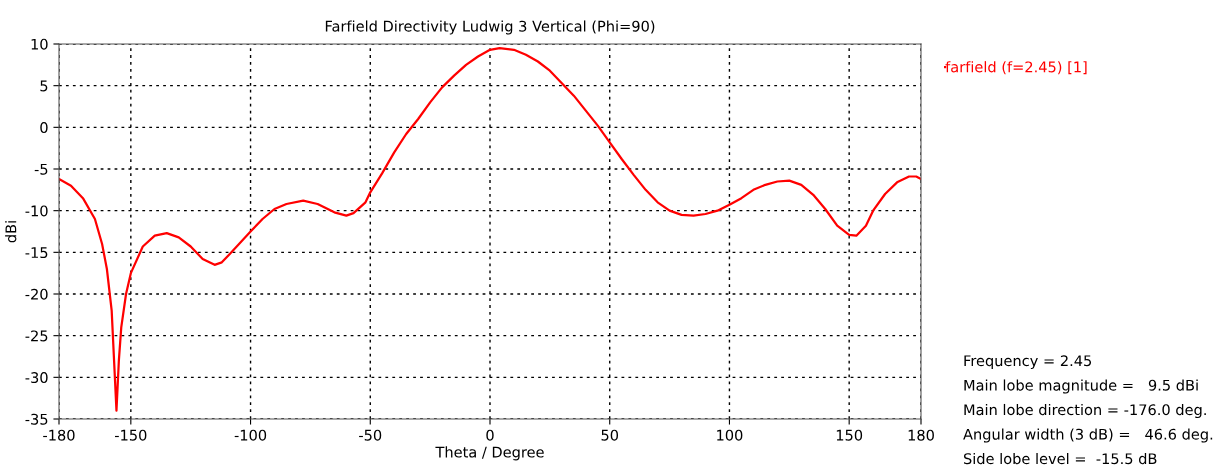  I want to click on y-tick-label: 10, so click(39, 44).